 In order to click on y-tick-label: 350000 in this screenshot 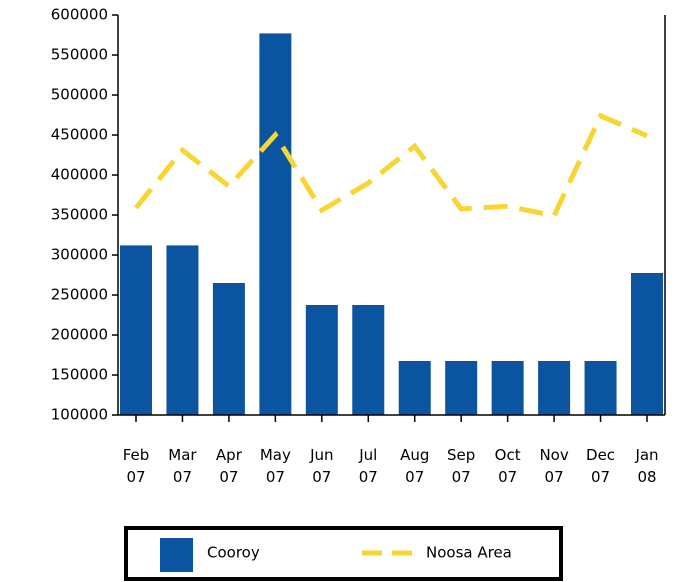, I will do `click(79, 215)`.